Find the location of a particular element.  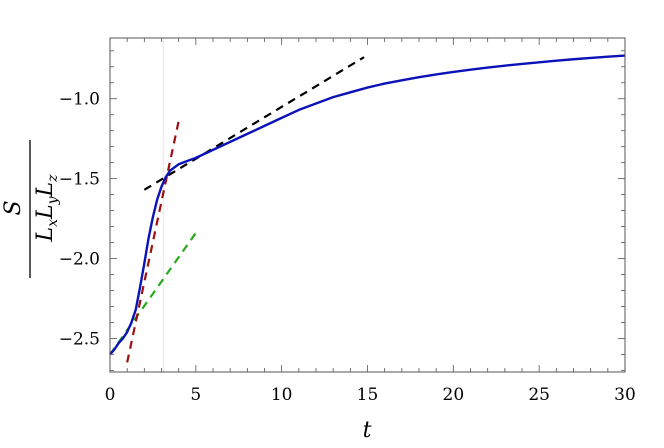

y-label-sub-z: z is located at coordinates (53, 178).